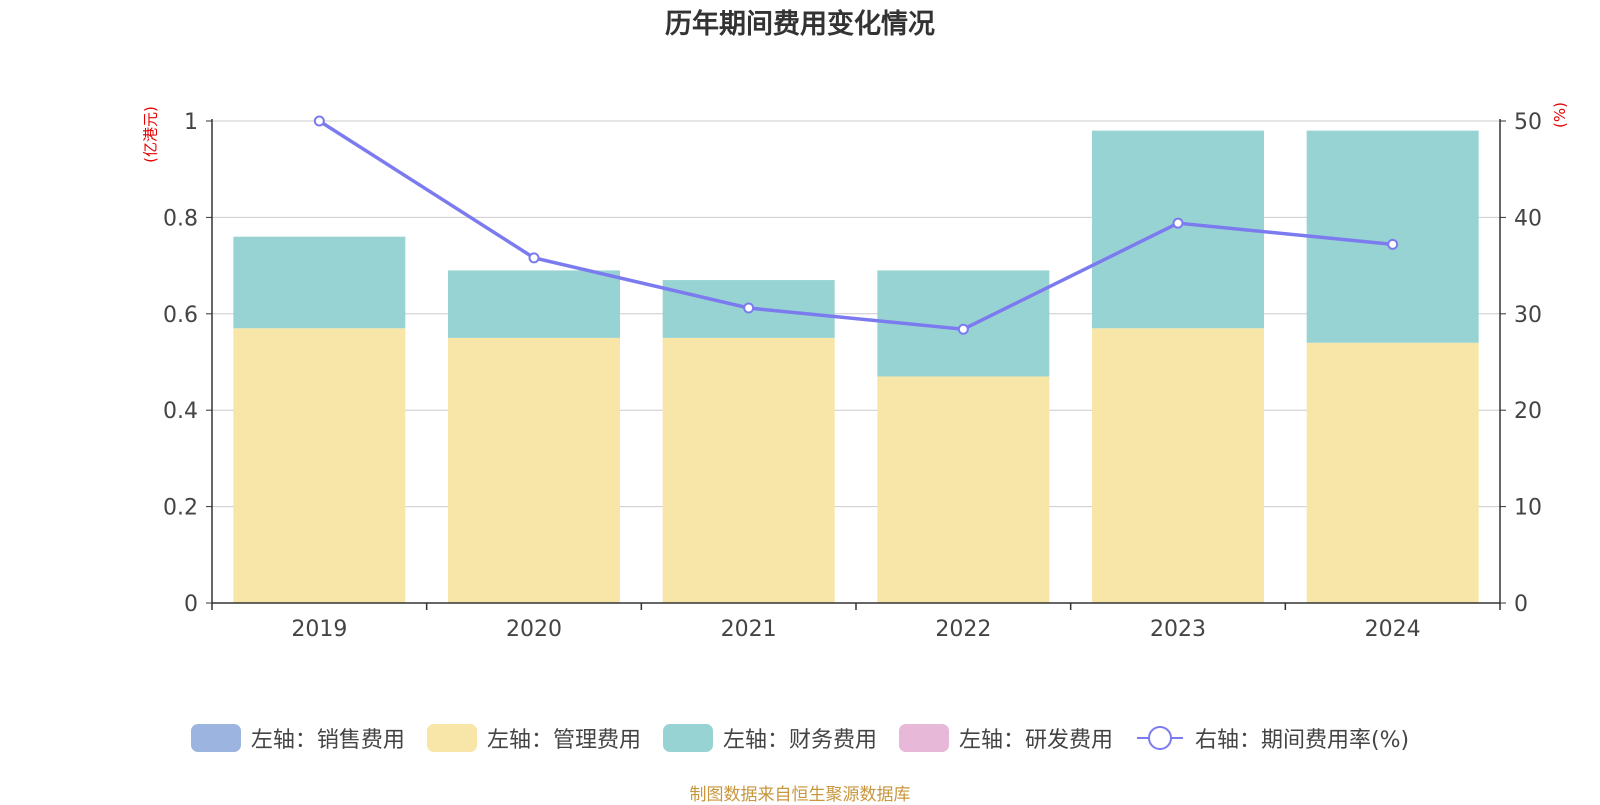  What do you see at coordinates (963, 629) in the screenshot?
I see `x-axis-tick-label: 2022` at bounding box center [963, 629].